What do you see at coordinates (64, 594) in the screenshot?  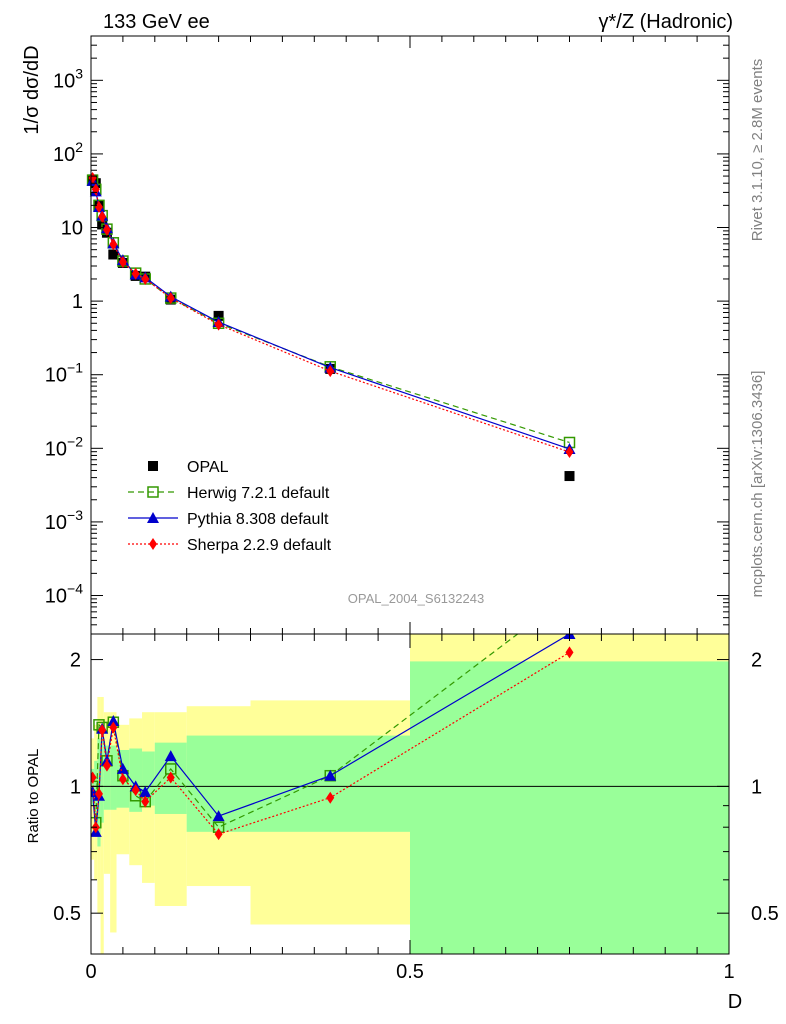 I see `main-y-tick-label: 10⁻⁴` at bounding box center [64, 594].